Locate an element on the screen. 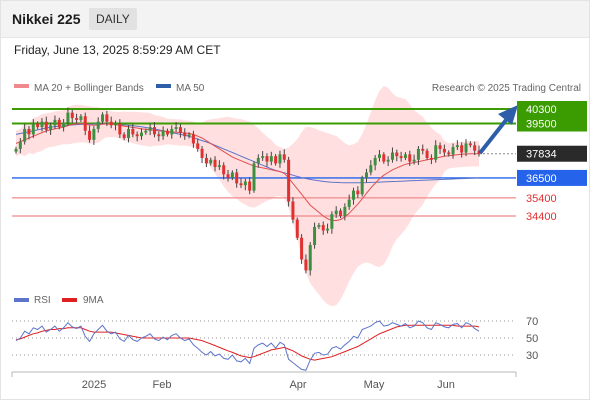 The height and width of the screenshot is (400, 590). rsi-ma-line is located at coordinates (247, 342).